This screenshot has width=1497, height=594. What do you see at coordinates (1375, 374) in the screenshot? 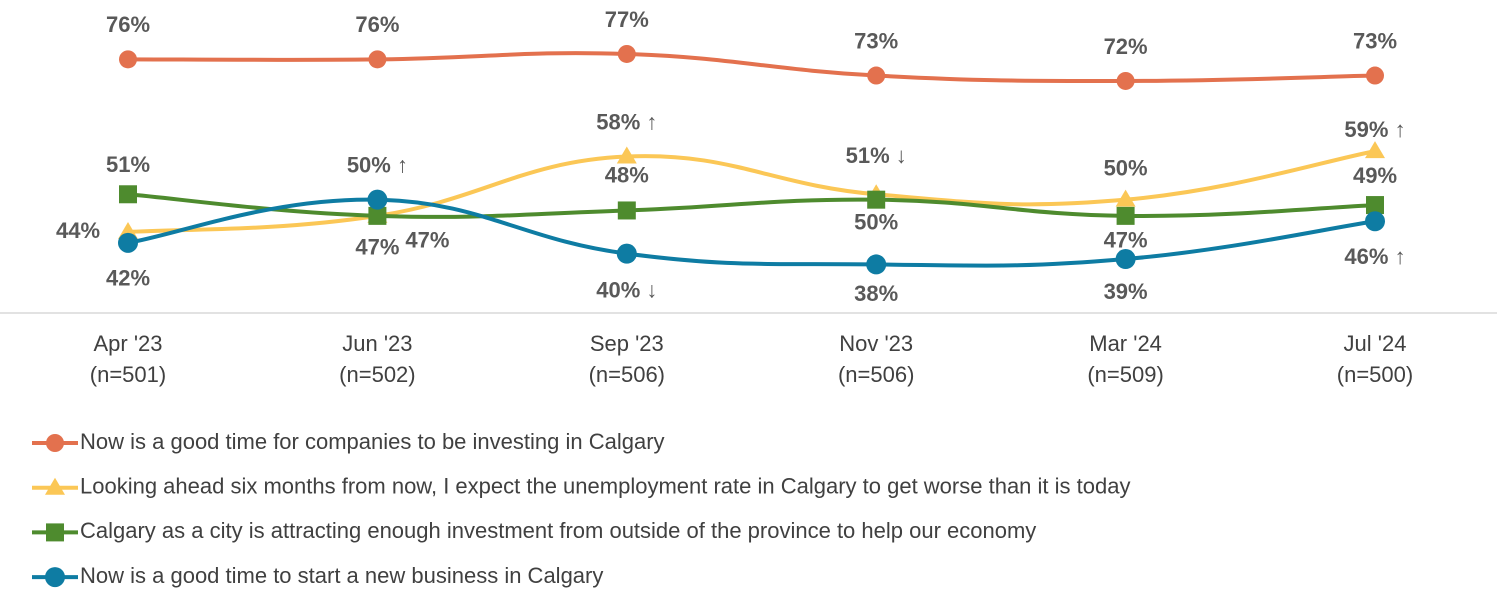
I see `x-tick-sublabel: (n=500)` at bounding box center [1375, 374].